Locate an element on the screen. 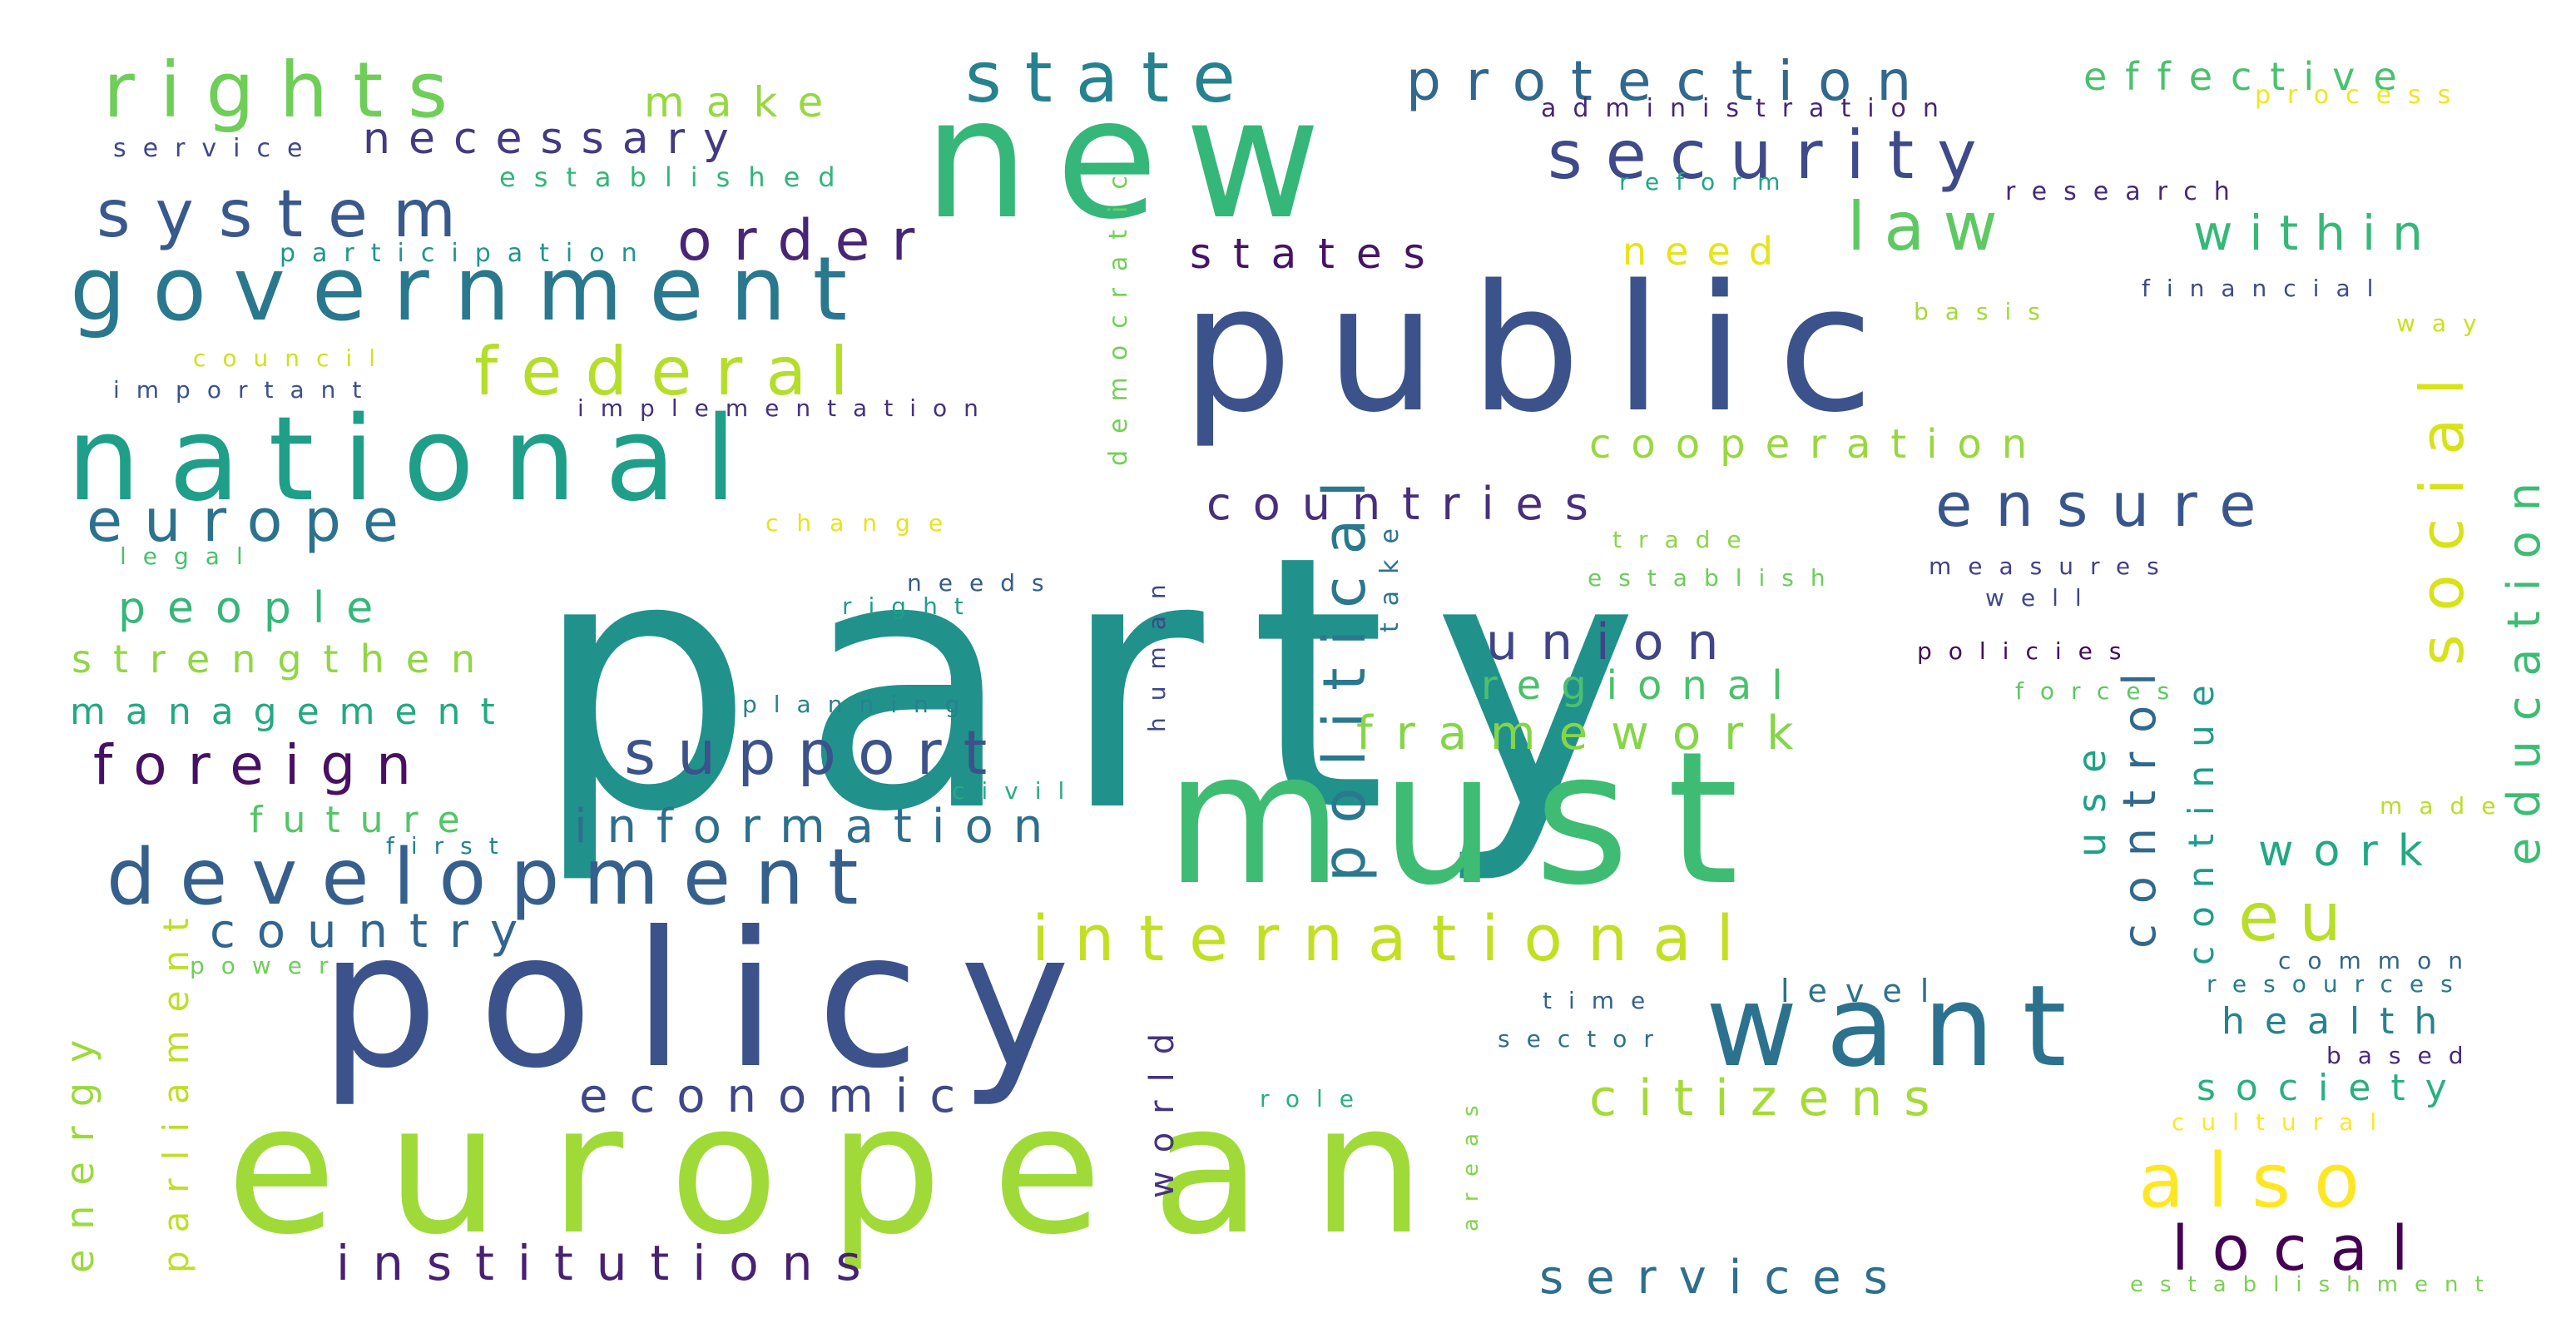 The image size is (2576, 1338). word-must: must is located at coordinates (1471, 818).